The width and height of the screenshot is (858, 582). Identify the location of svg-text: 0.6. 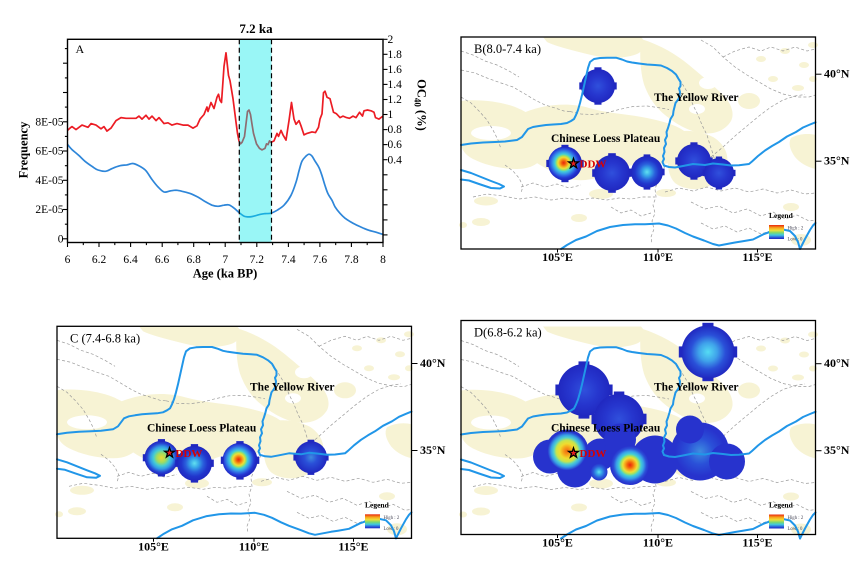
(395, 145).